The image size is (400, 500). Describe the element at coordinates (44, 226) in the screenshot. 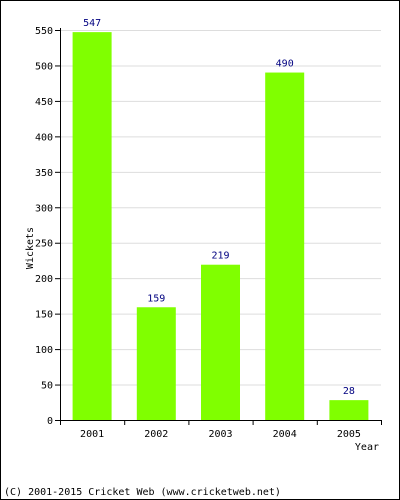

I see `y-tick-labels: 0 50 100 150 200 250 300 350 400 450 500 550` at that location.